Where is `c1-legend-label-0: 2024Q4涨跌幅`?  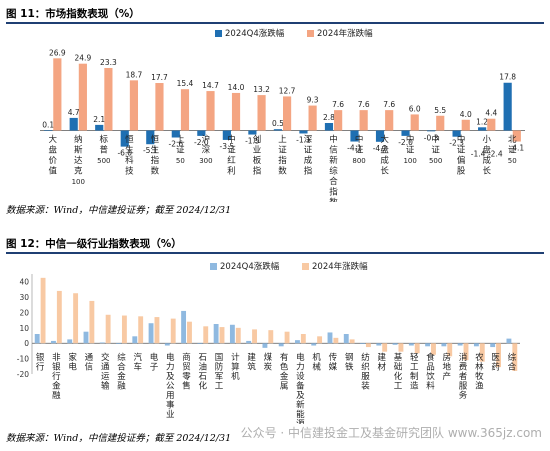 c1-legend-label-0: 2024Q4涨跌幅 is located at coordinates (255, 33).